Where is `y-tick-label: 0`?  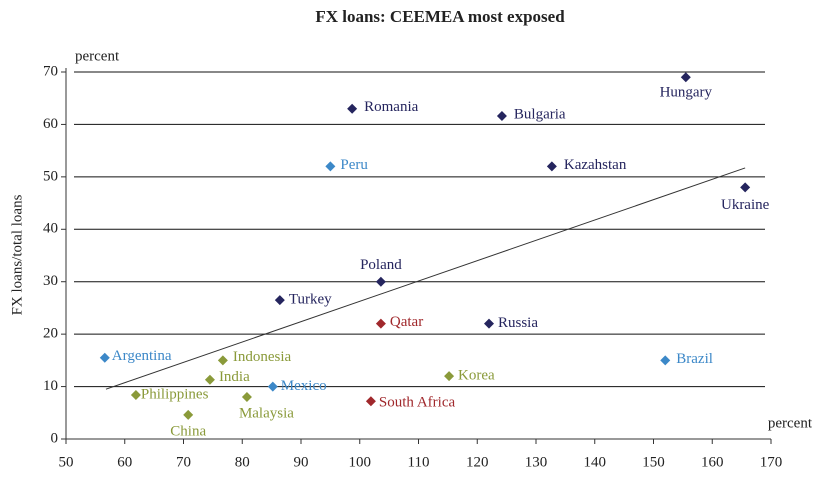 y-tick-label: 0 is located at coordinates (55, 438).